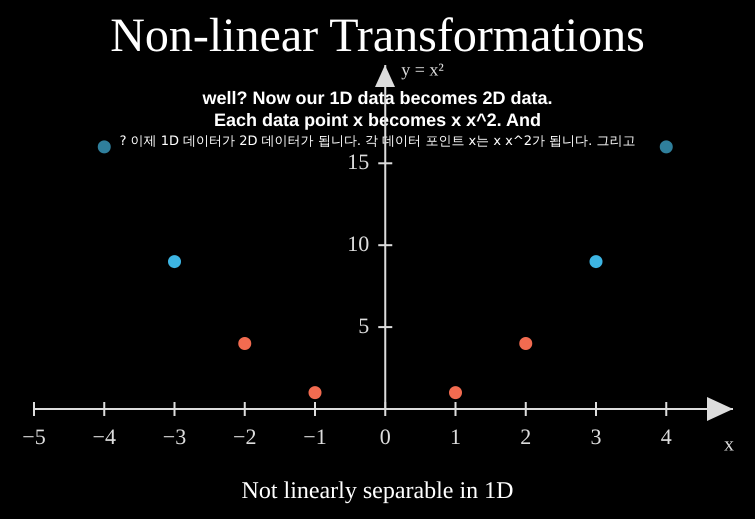  Describe the element at coordinates (729, 444) in the screenshot. I see `x-axis-title: x` at that location.